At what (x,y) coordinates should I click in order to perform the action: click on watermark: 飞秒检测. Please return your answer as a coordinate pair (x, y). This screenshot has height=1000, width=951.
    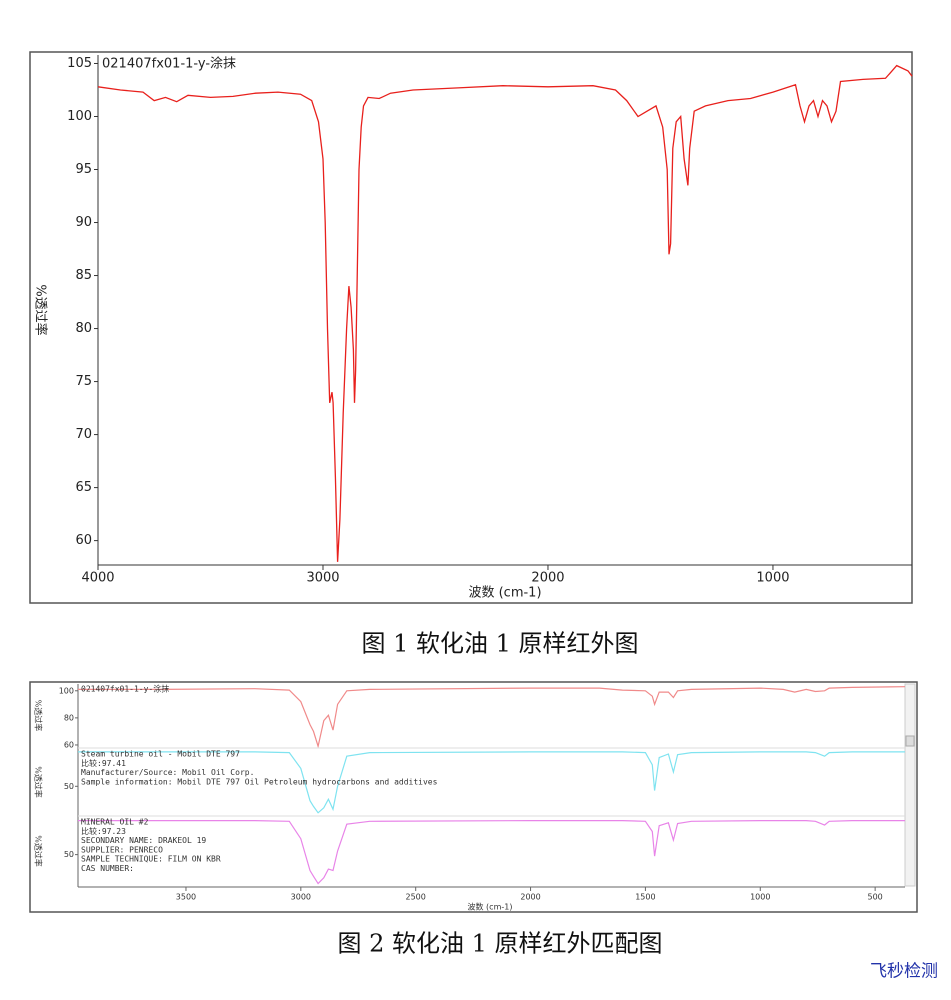
    Looking at the image, I should click on (904, 972).